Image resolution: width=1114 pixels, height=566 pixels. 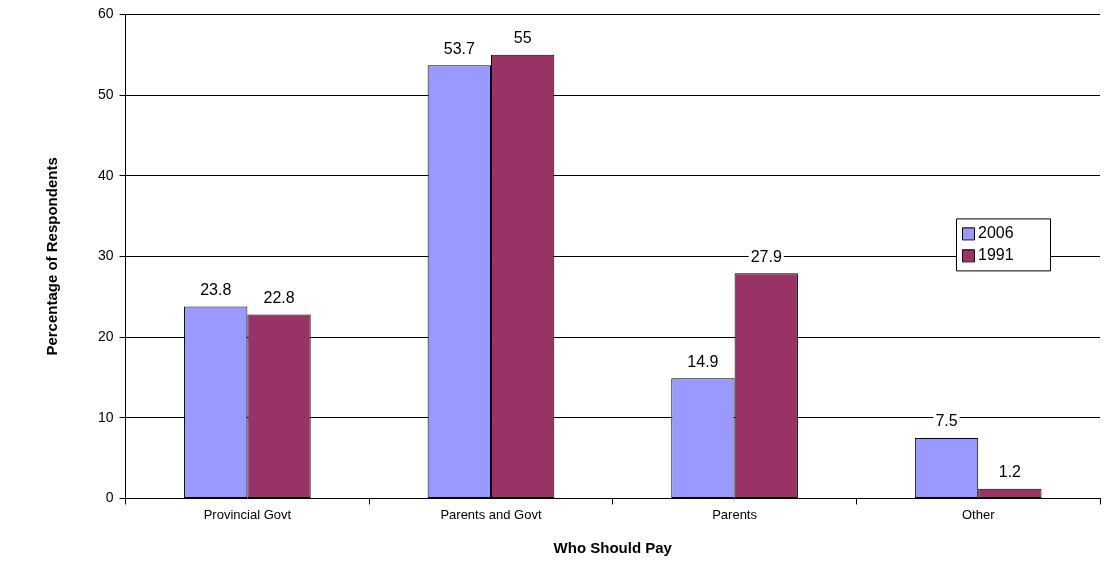 I want to click on legend-label: 1991, so click(x=996, y=254).